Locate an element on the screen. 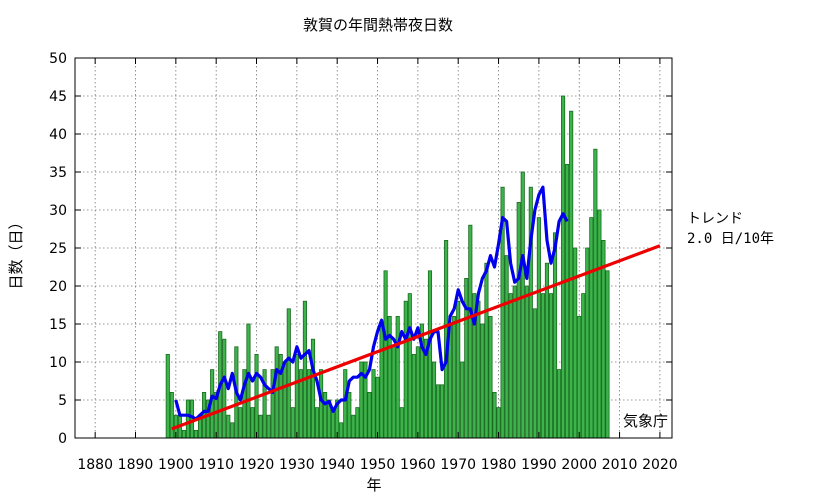 The width and height of the screenshot is (833, 498). y-axis-label: 日数（日） is located at coordinates (16, 251).